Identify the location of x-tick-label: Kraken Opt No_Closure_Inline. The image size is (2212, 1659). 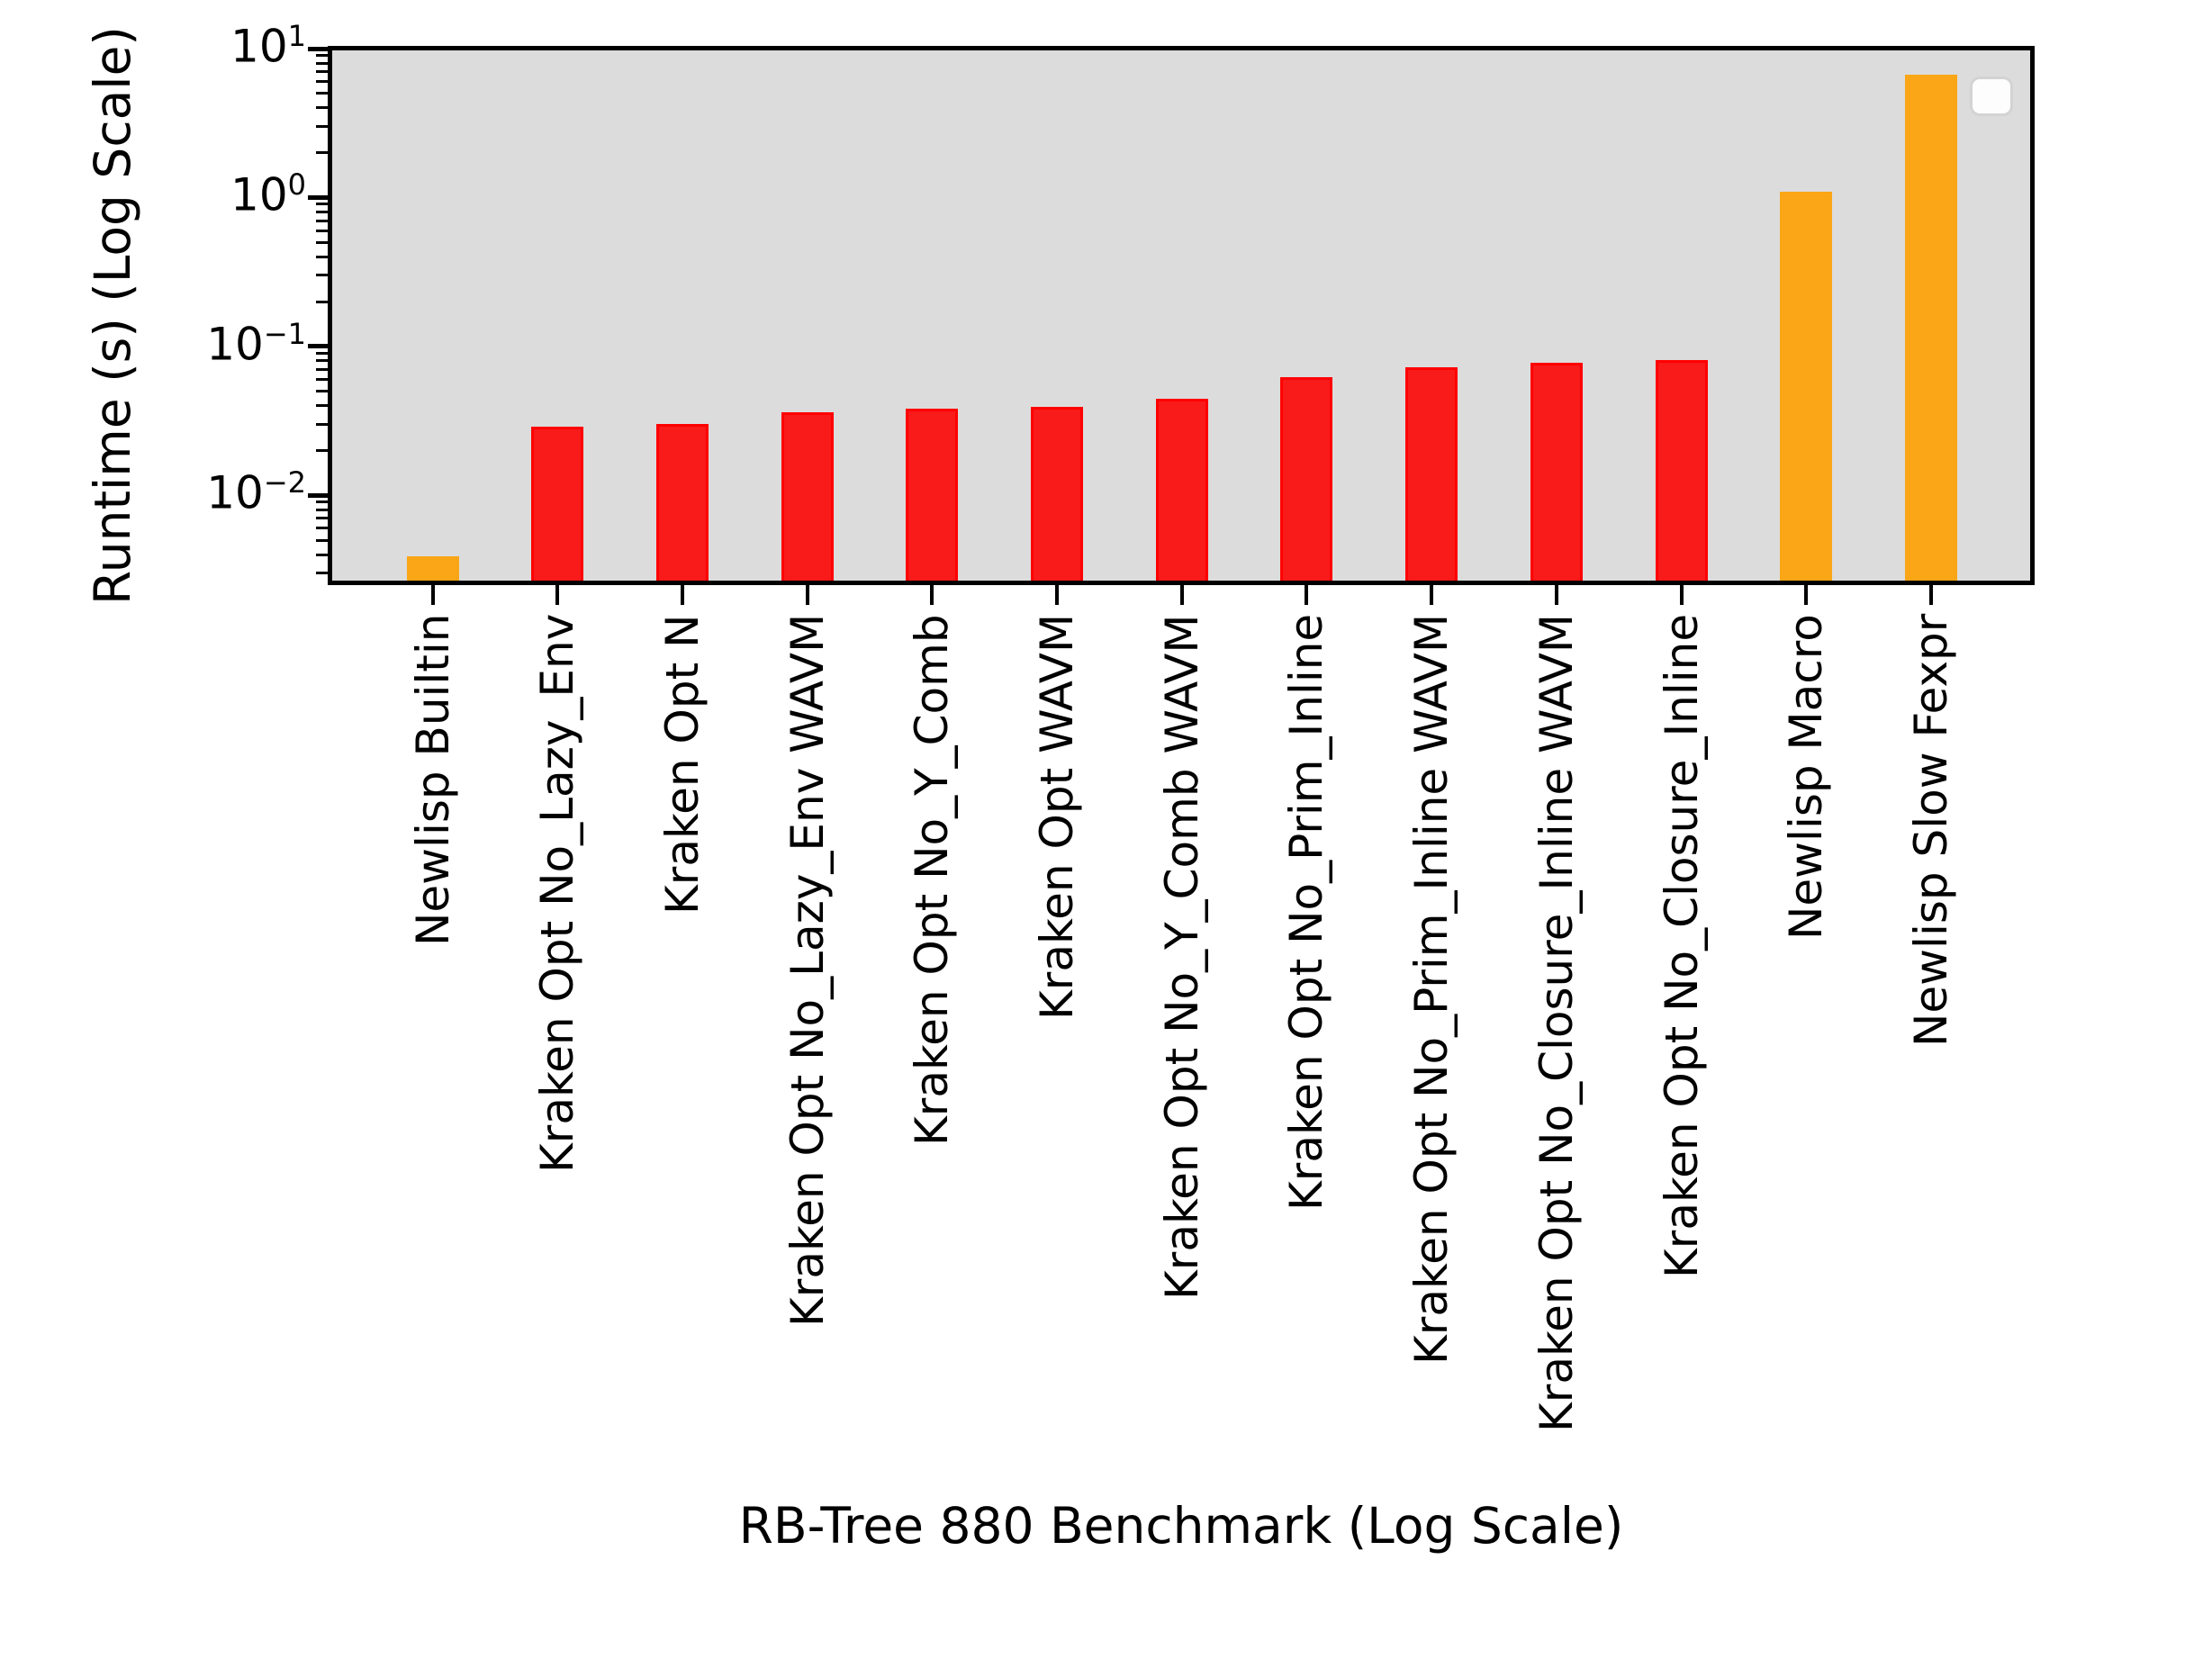
(1681, 945).